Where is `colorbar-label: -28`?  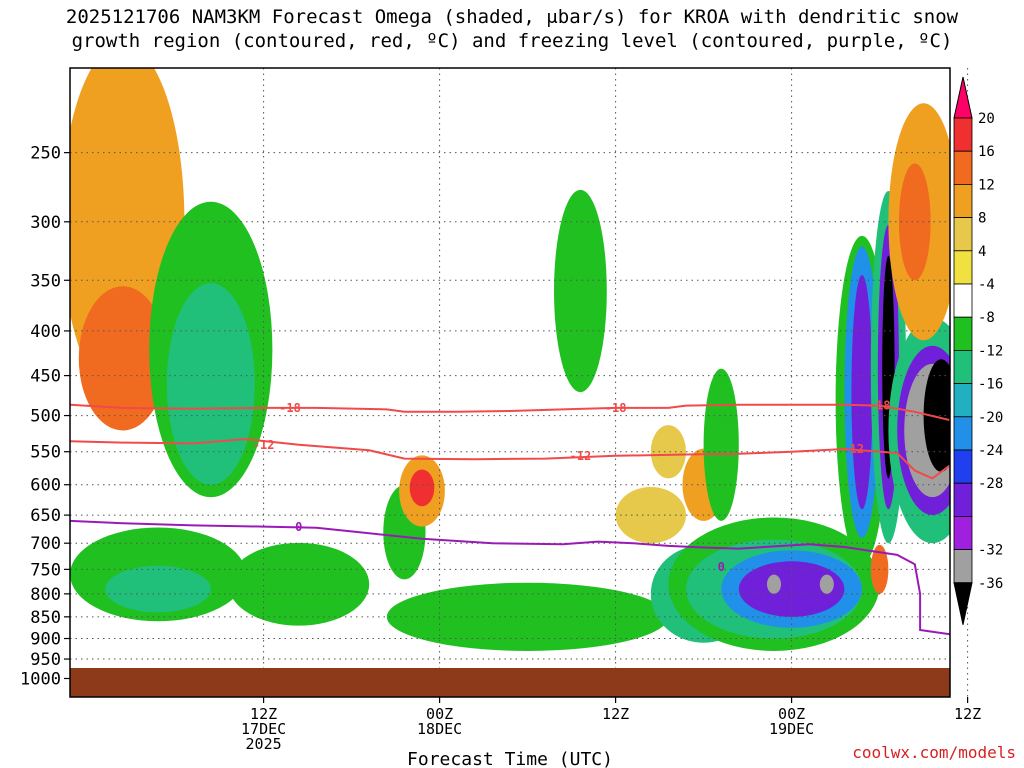
colorbar-label: -28 is located at coordinates (990, 484).